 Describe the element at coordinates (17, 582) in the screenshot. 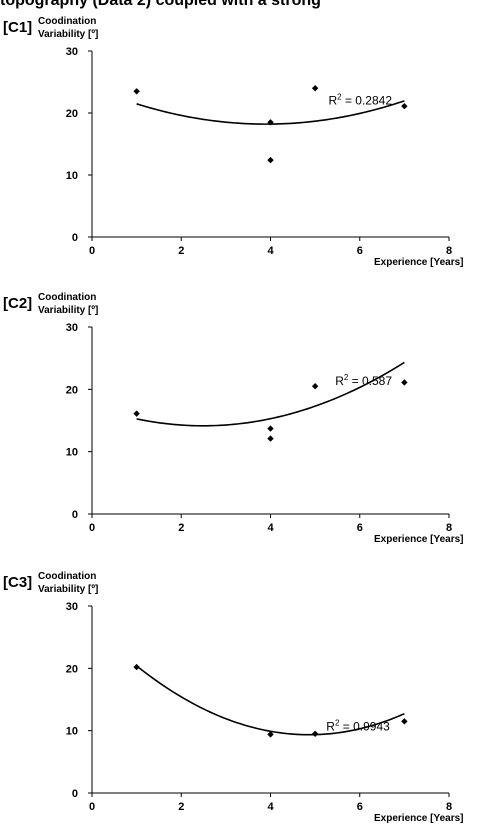

I see `panel-label: [C3]` at that location.